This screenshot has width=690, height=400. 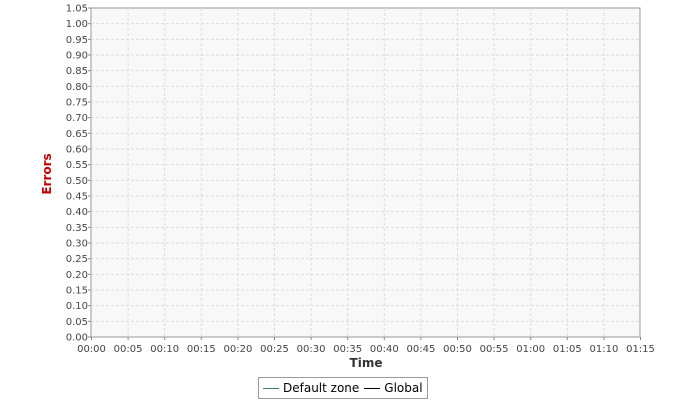 I want to click on y-tick-label: 0.85, so click(x=77, y=71).